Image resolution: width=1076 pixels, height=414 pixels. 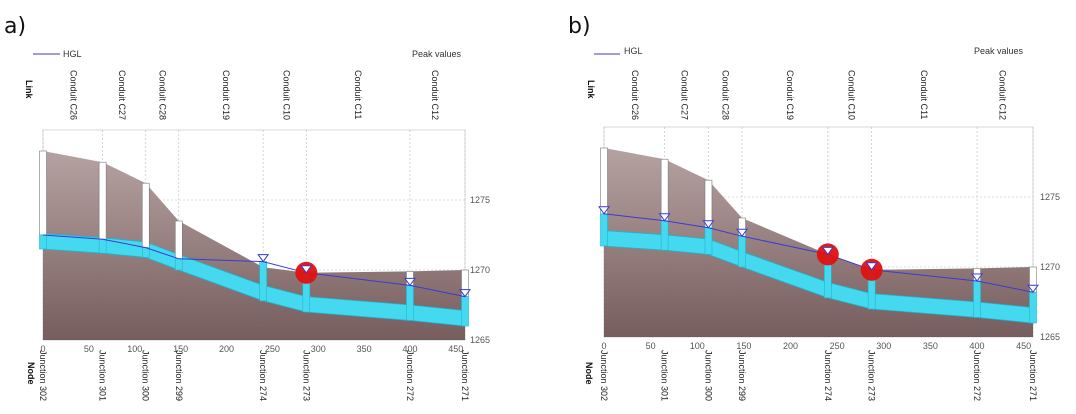 I want to click on link-label: Conduit C10, so click(x=286, y=95).